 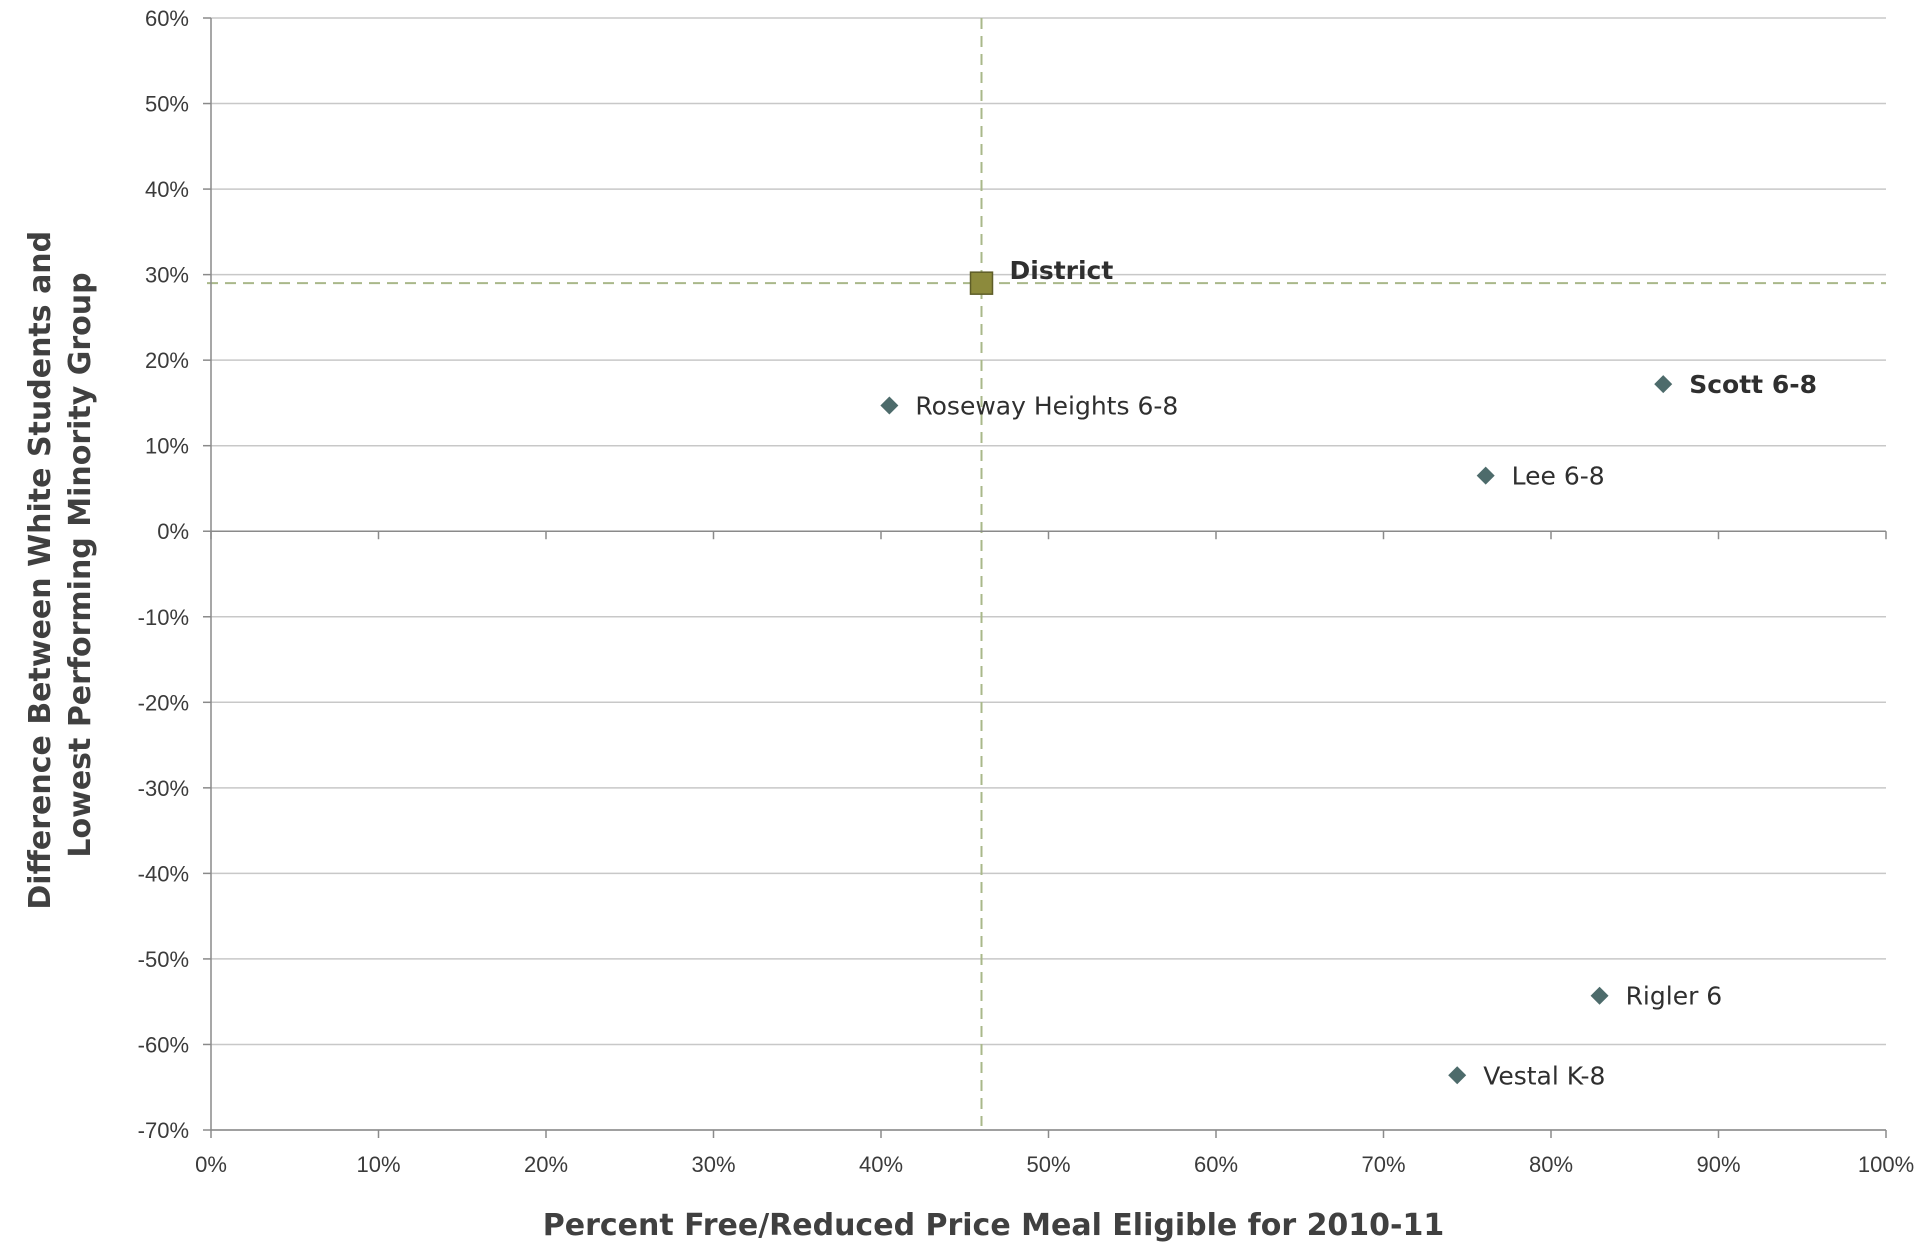 What do you see at coordinates (167, 104) in the screenshot?
I see `y-tick-label: 50%` at bounding box center [167, 104].